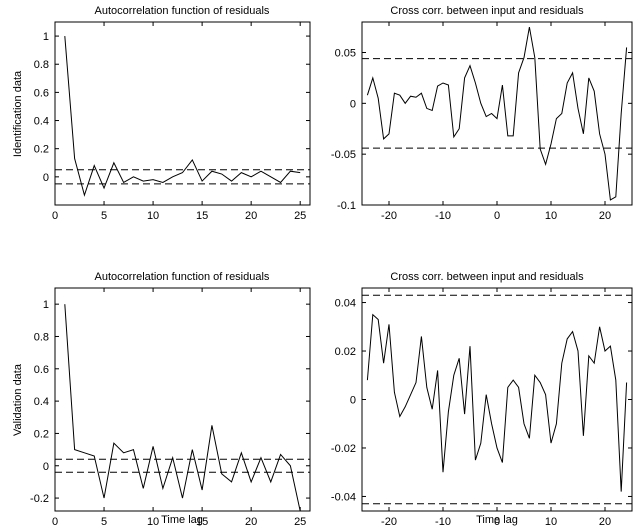 This screenshot has height=526, width=633. What do you see at coordinates (300, 521) in the screenshot?
I see `panel-3-xtick-label: 25` at bounding box center [300, 521].